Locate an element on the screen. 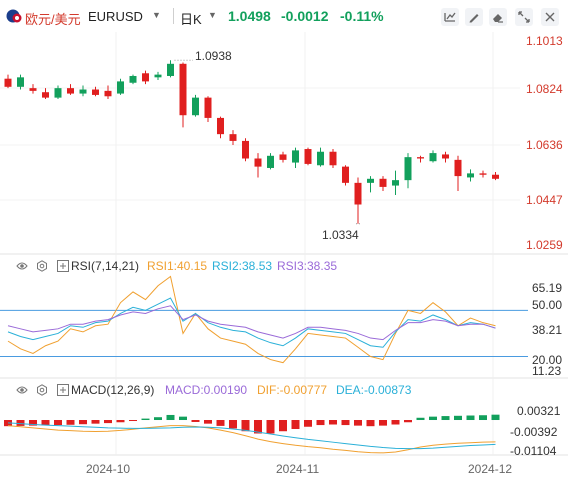 The width and height of the screenshot is (568, 479). macd-value: MACD:0.00190 is located at coordinates (206, 390).